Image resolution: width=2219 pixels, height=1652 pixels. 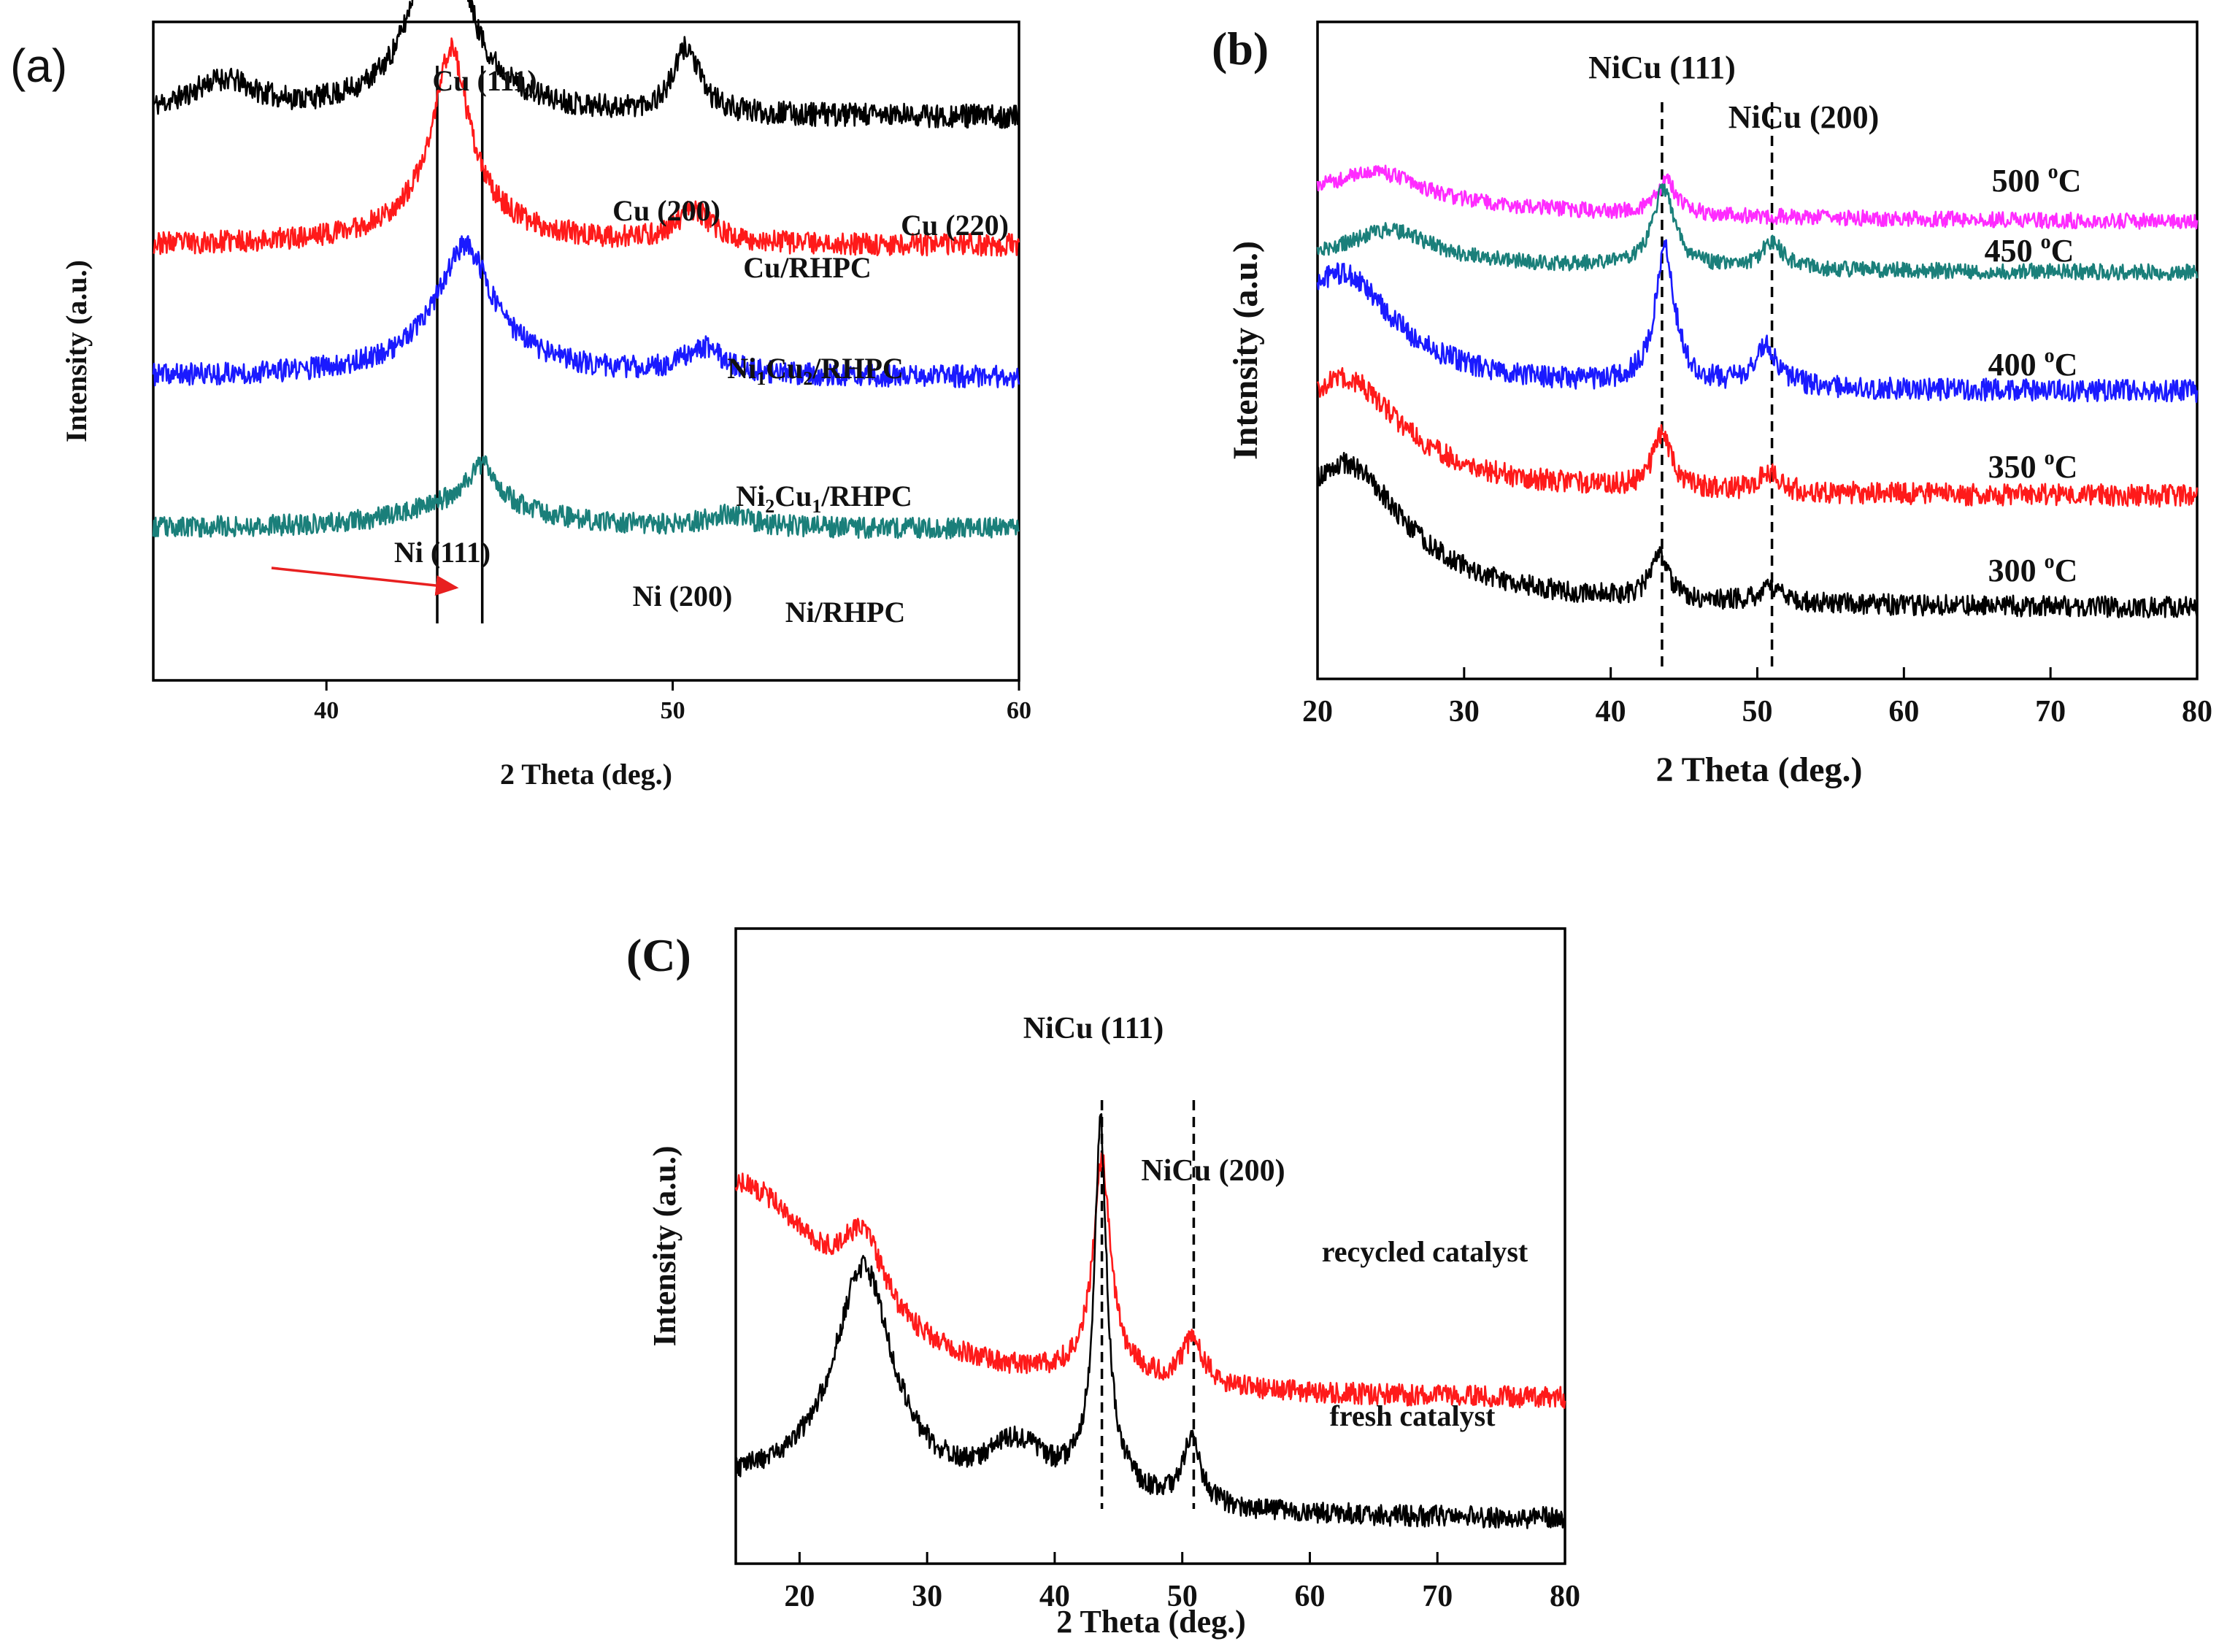 What do you see at coordinates (2017, 467) in the screenshot?
I see `temp-label-value: 350` at bounding box center [2017, 467].